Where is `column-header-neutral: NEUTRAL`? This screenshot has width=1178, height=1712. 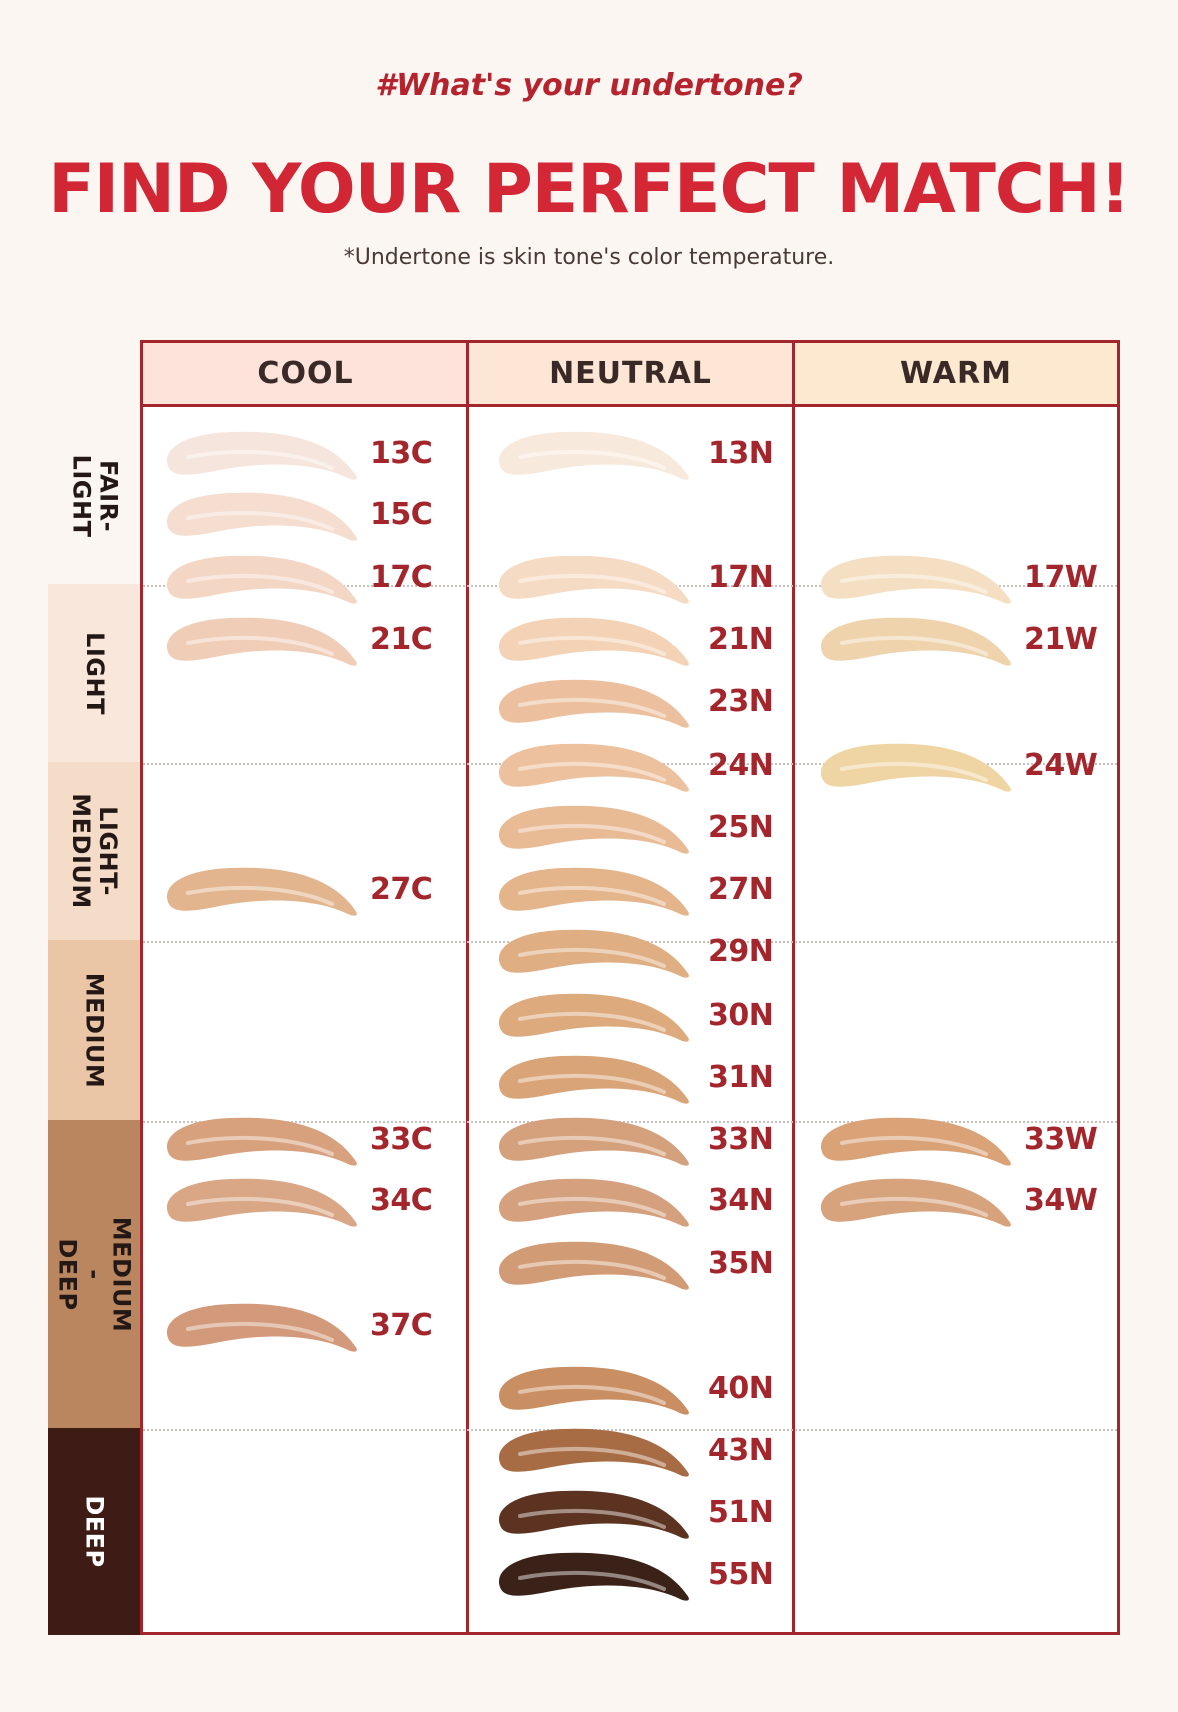
column-header-neutral: NEUTRAL is located at coordinates (630, 375).